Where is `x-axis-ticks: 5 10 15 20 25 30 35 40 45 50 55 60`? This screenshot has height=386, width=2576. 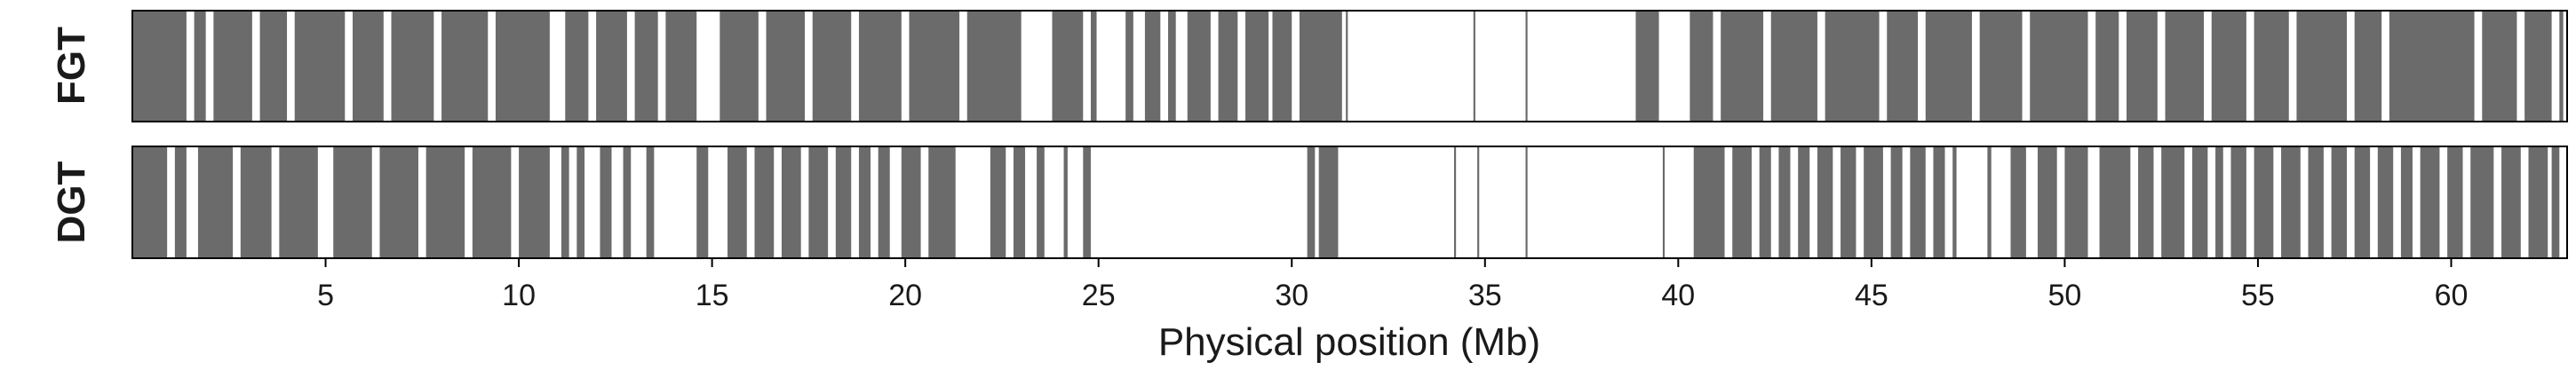
x-axis-ticks: 5 10 15 20 25 30 35 40 45 50 55 60 is located at coordinates (1392, 285).